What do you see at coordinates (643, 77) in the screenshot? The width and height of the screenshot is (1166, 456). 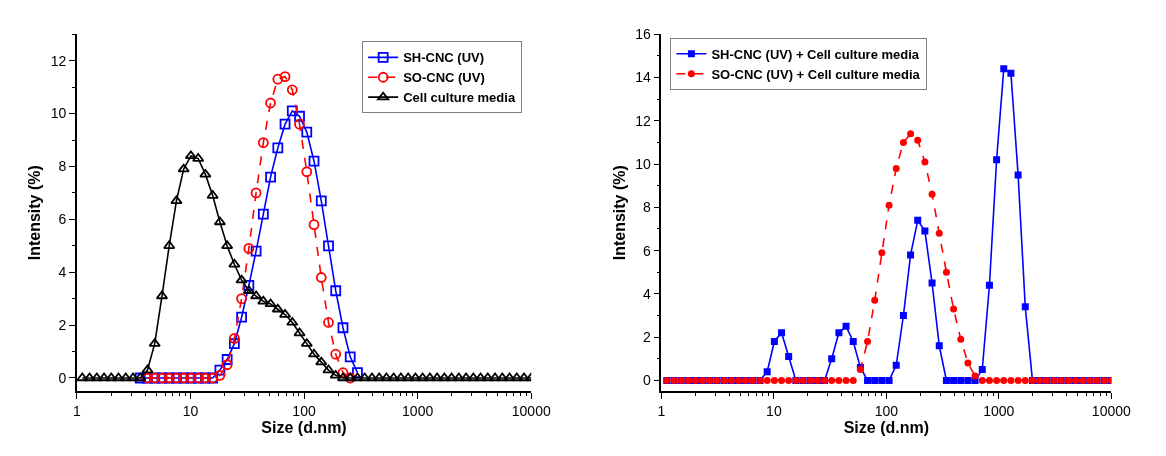 I see `y-tick-label: 14` at bounding box center [643, 77].